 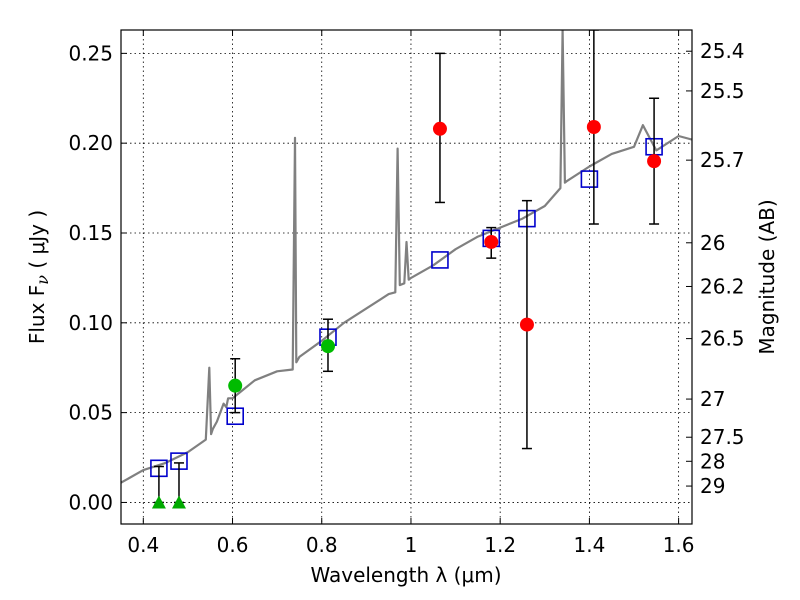 I want to click on magnitude-tick-label: 26, so click(x=712, y=243).